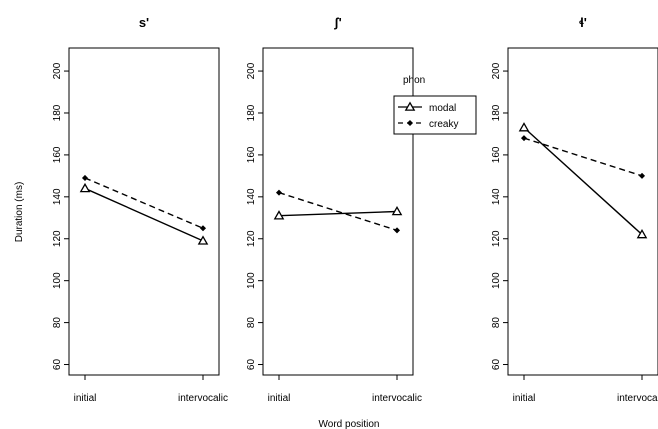 Image resolution: width=658 pixels, height=429 pixels. What do you see at coordinates (19, 212) in the screenshot?
I see `y-axis-label: Duration (ms)` at bounding box center [19, 212].